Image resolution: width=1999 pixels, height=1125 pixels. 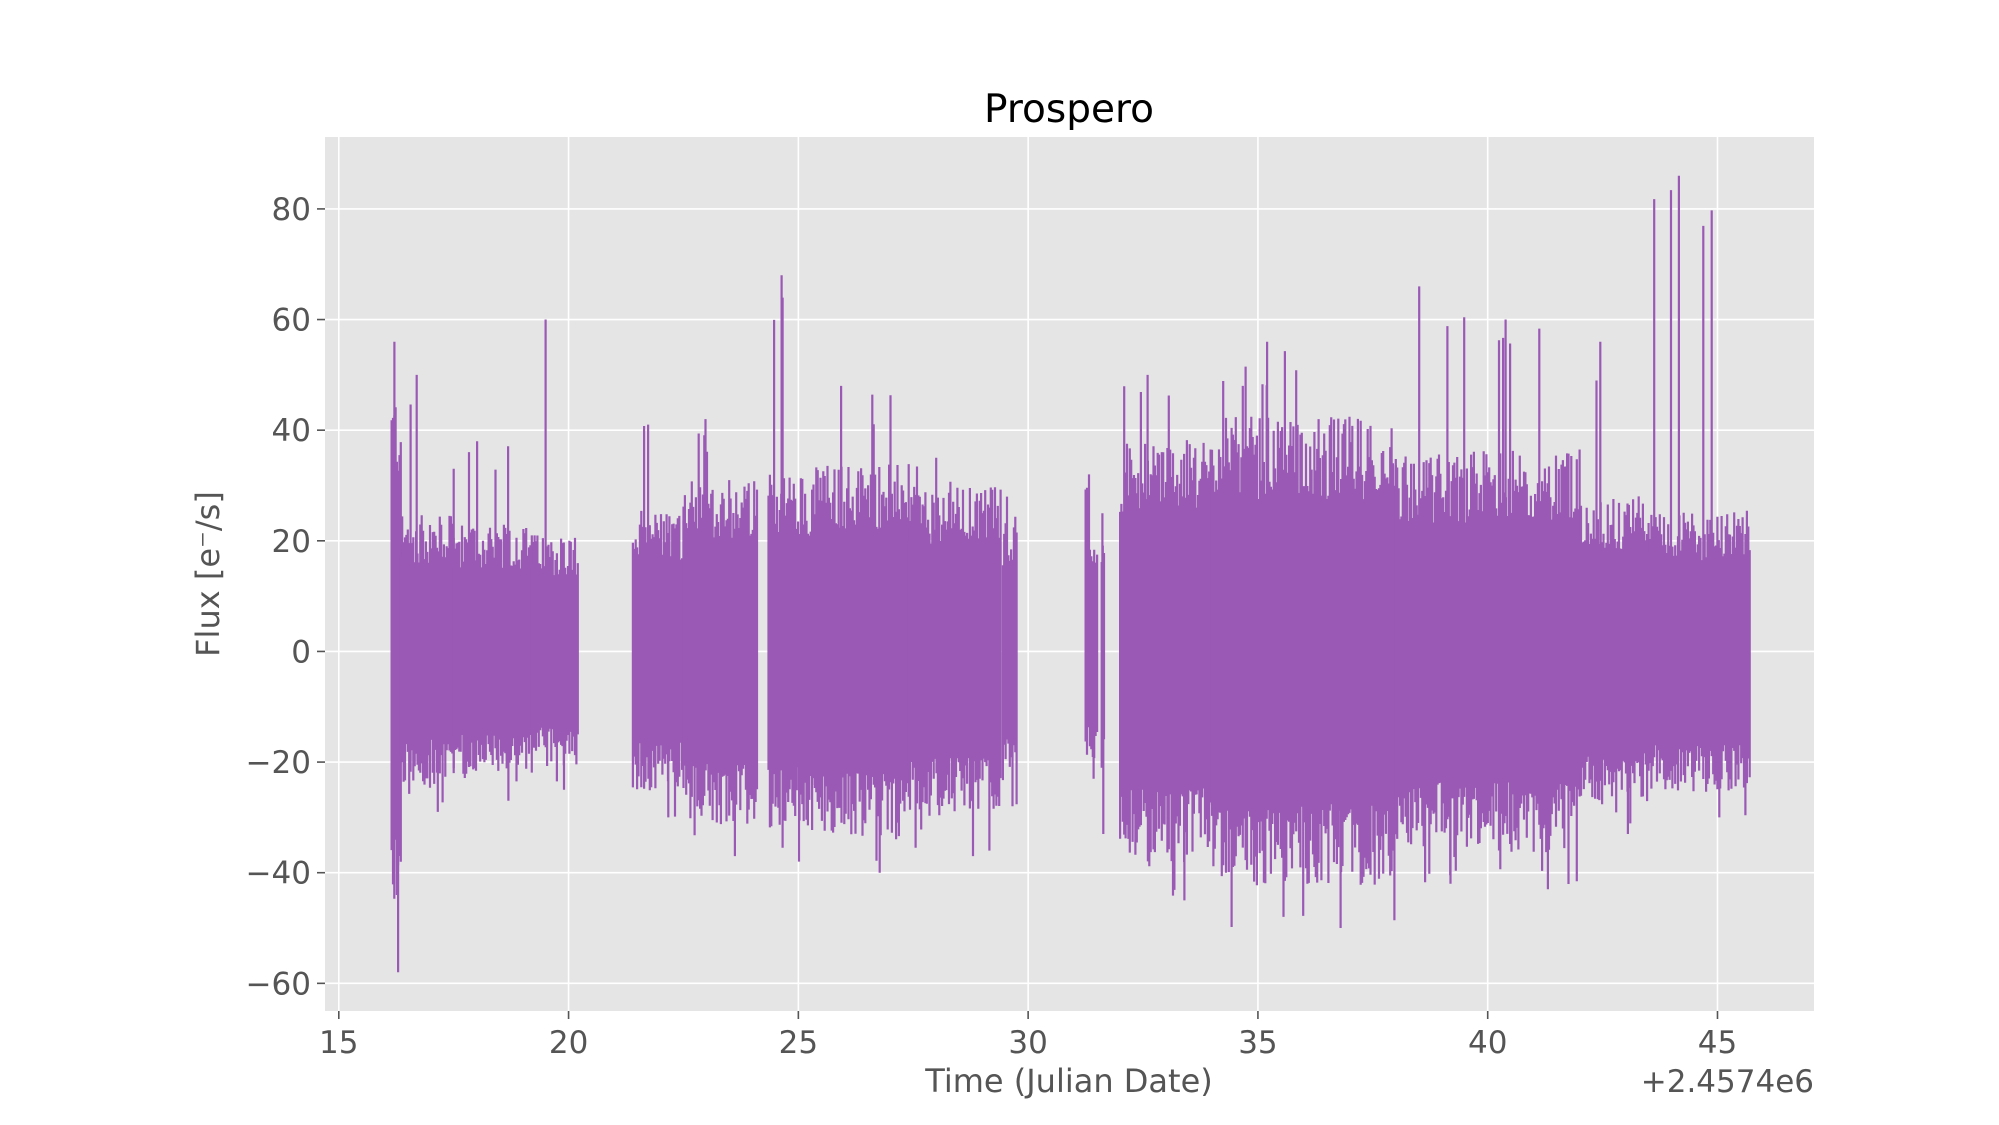 What do you see at coordinates (1257, 1043) in the screenshot?
I see `x-tick-label: 35` at bounding box center [1257, 1043].